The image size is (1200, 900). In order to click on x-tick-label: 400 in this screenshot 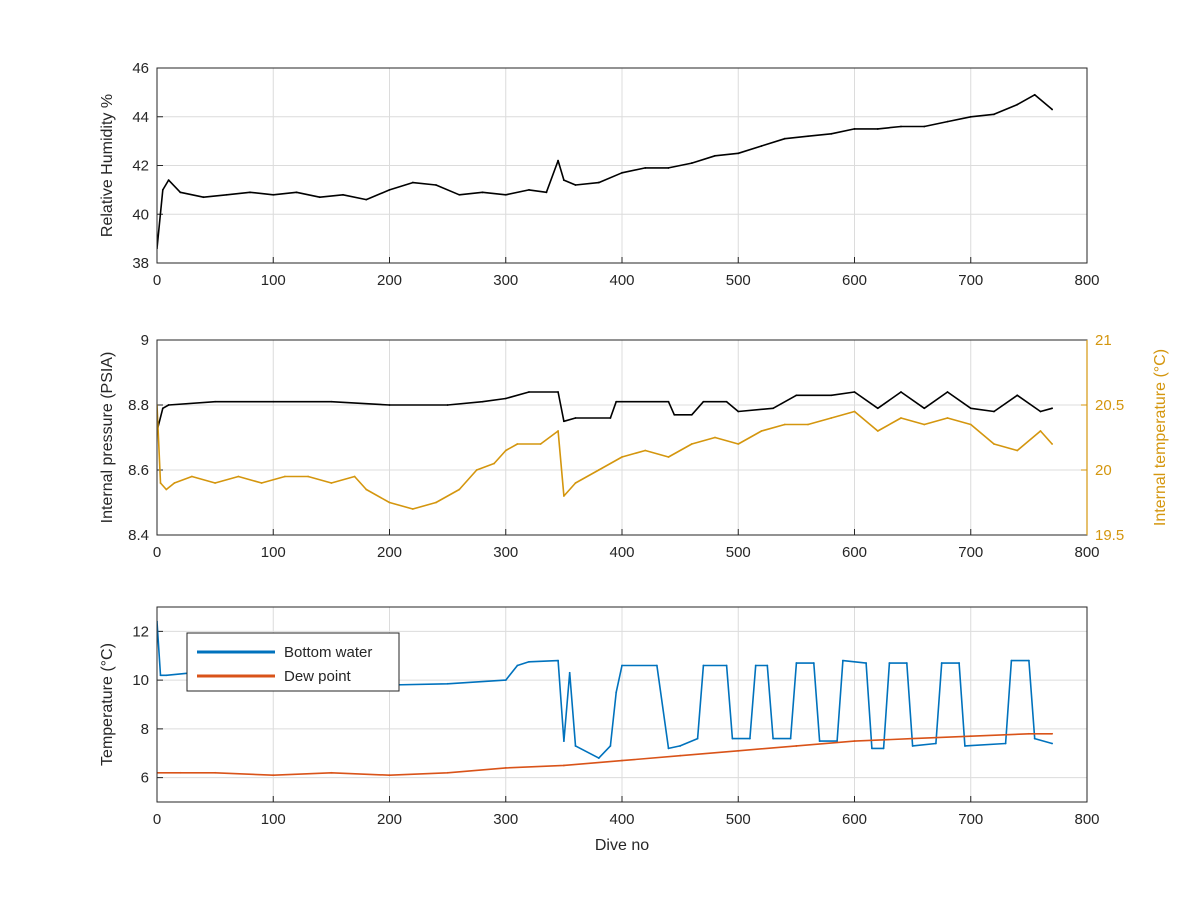, I will do `click(621, 280)`.